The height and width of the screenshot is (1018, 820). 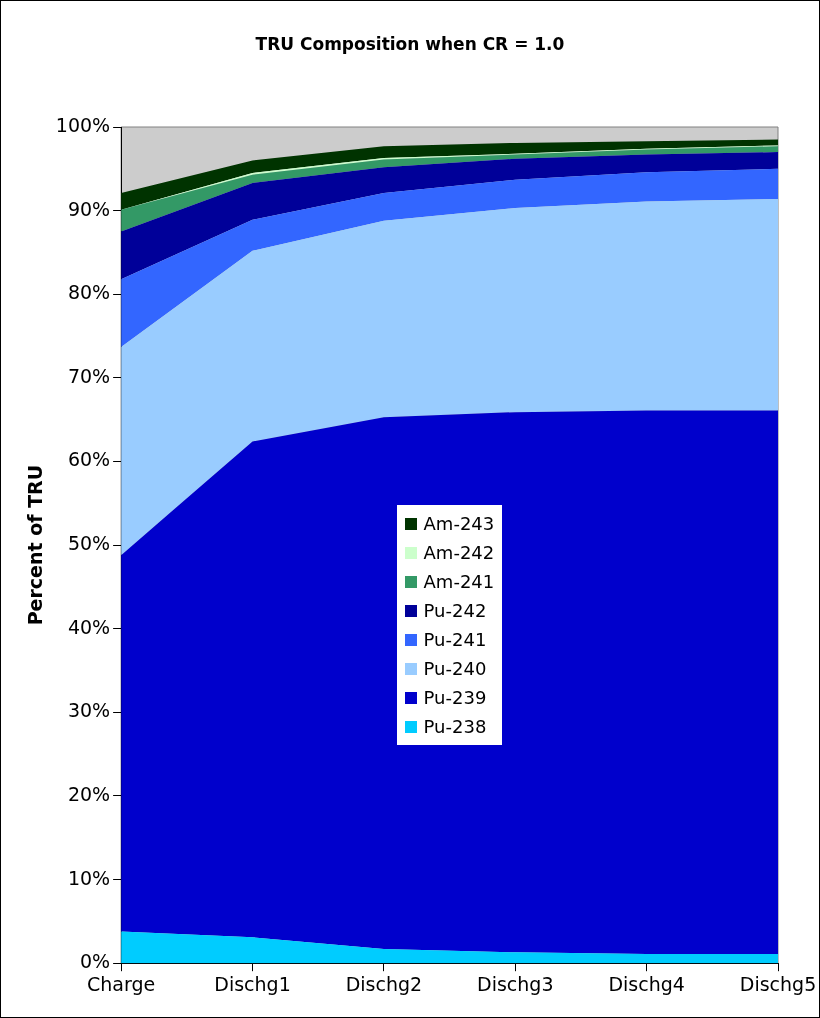 What do you see at coordinates (515, 983) in the screenshot?
I see `x-tick-label: Dischg3` at bounding box center [515, 983].